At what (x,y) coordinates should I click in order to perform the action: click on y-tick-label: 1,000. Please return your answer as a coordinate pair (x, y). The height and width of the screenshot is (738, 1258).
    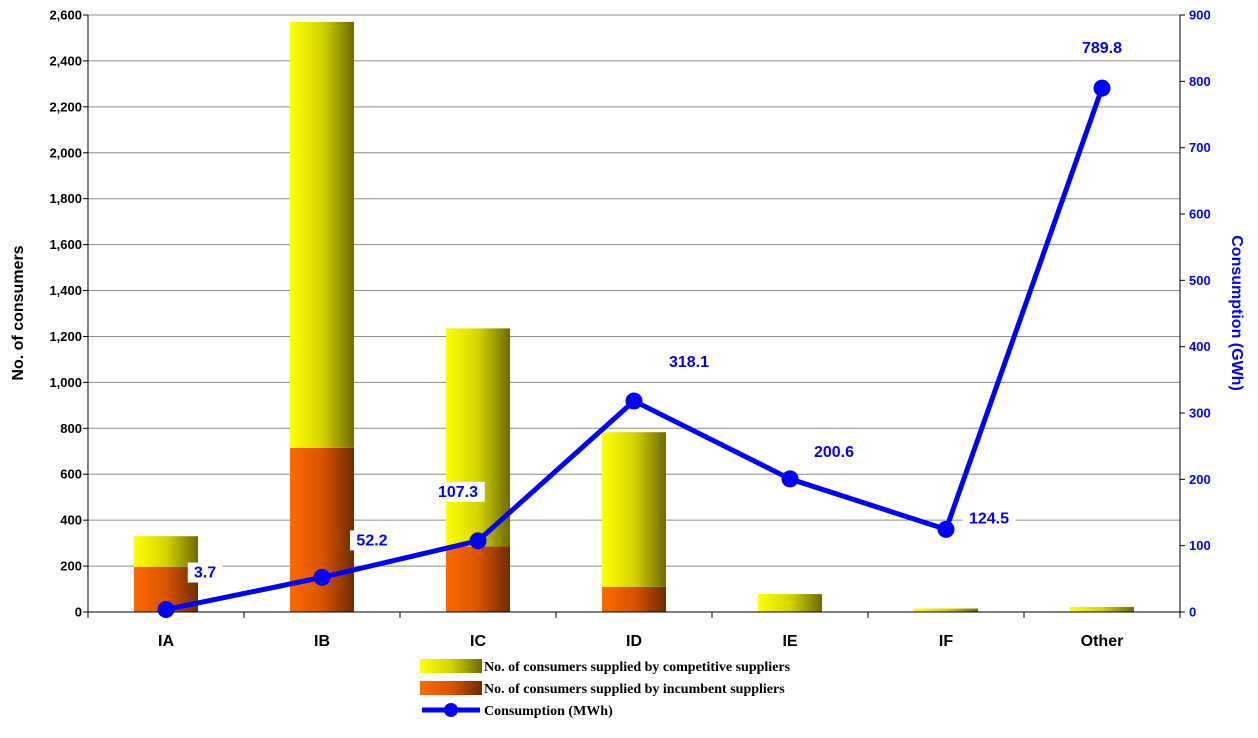
    Looking at the image, I should click on (65, 382).